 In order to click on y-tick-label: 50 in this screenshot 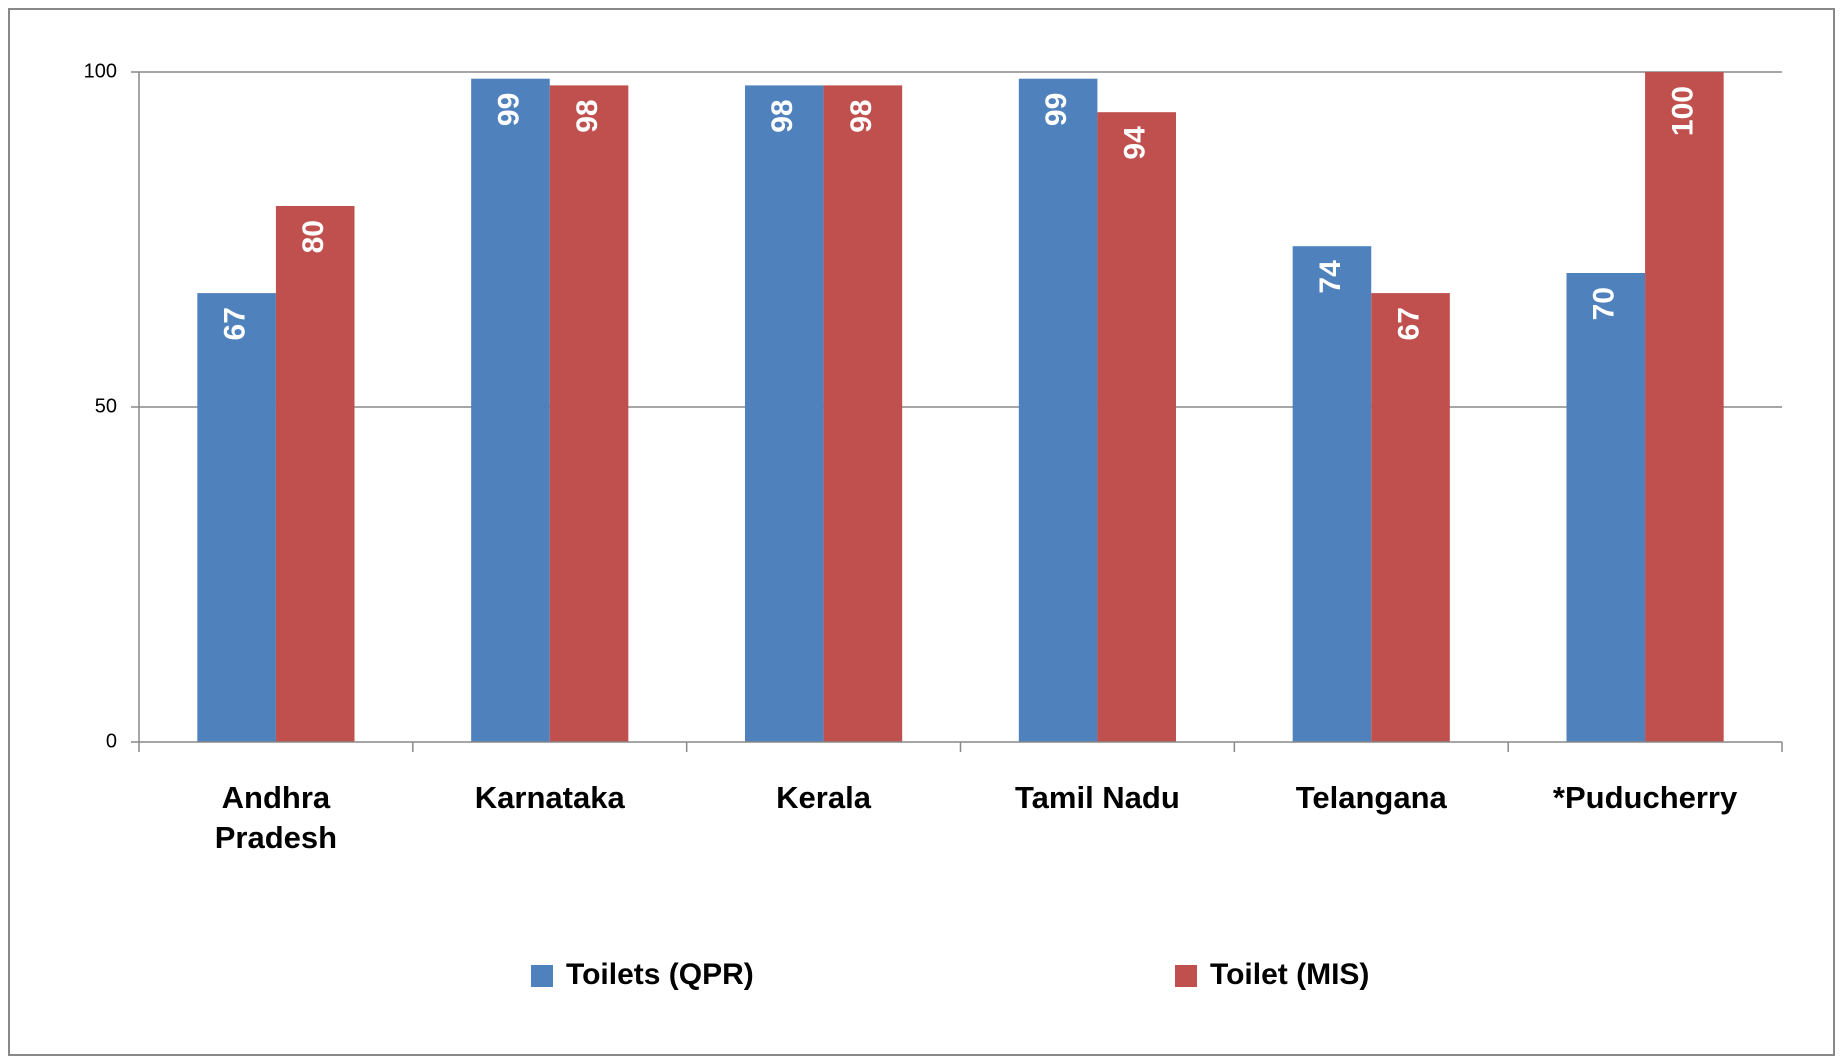, I will do `click(106, 406)`.